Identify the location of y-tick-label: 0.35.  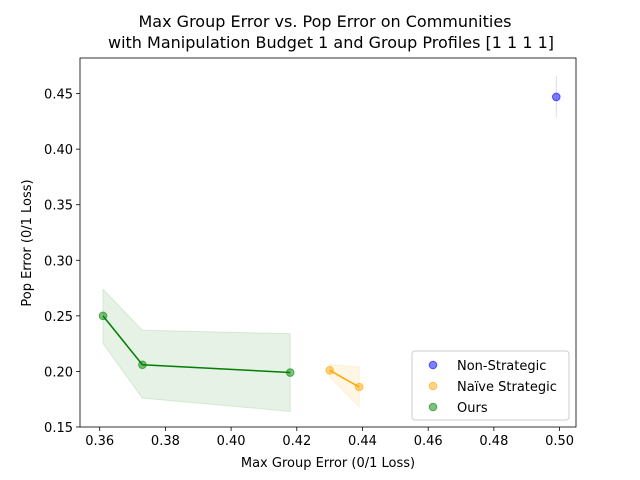
(58, 206).